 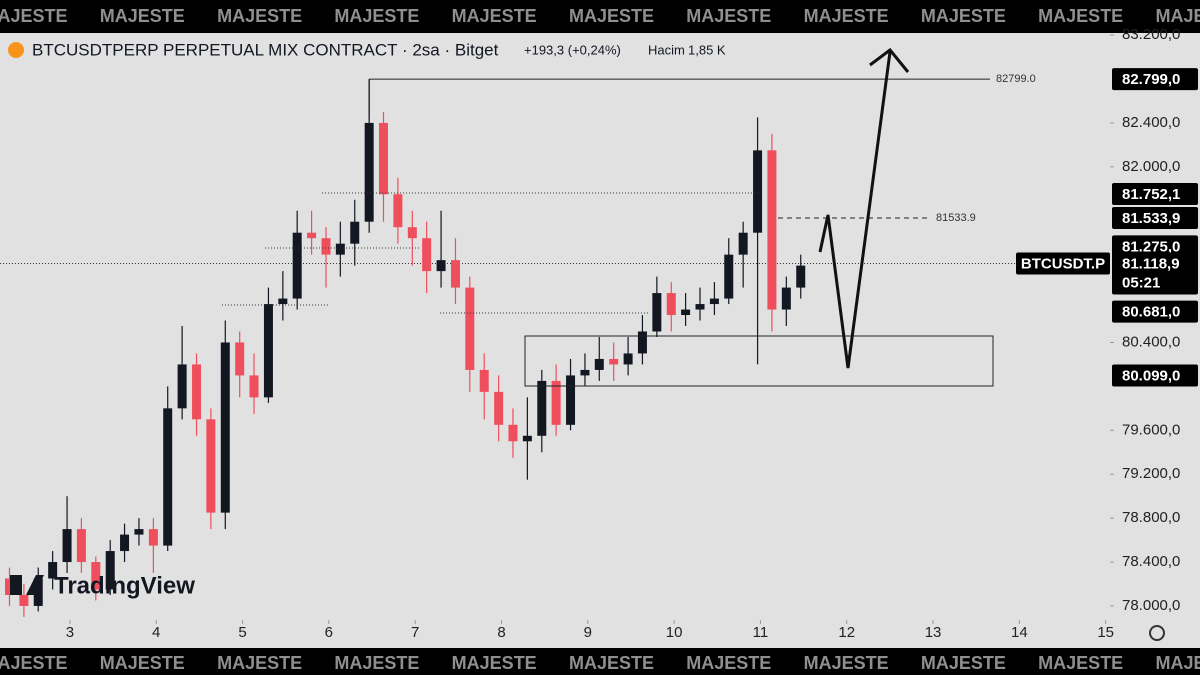 I want to click on y-tick-label: 78.800,0, so click(x=1151, y=517).